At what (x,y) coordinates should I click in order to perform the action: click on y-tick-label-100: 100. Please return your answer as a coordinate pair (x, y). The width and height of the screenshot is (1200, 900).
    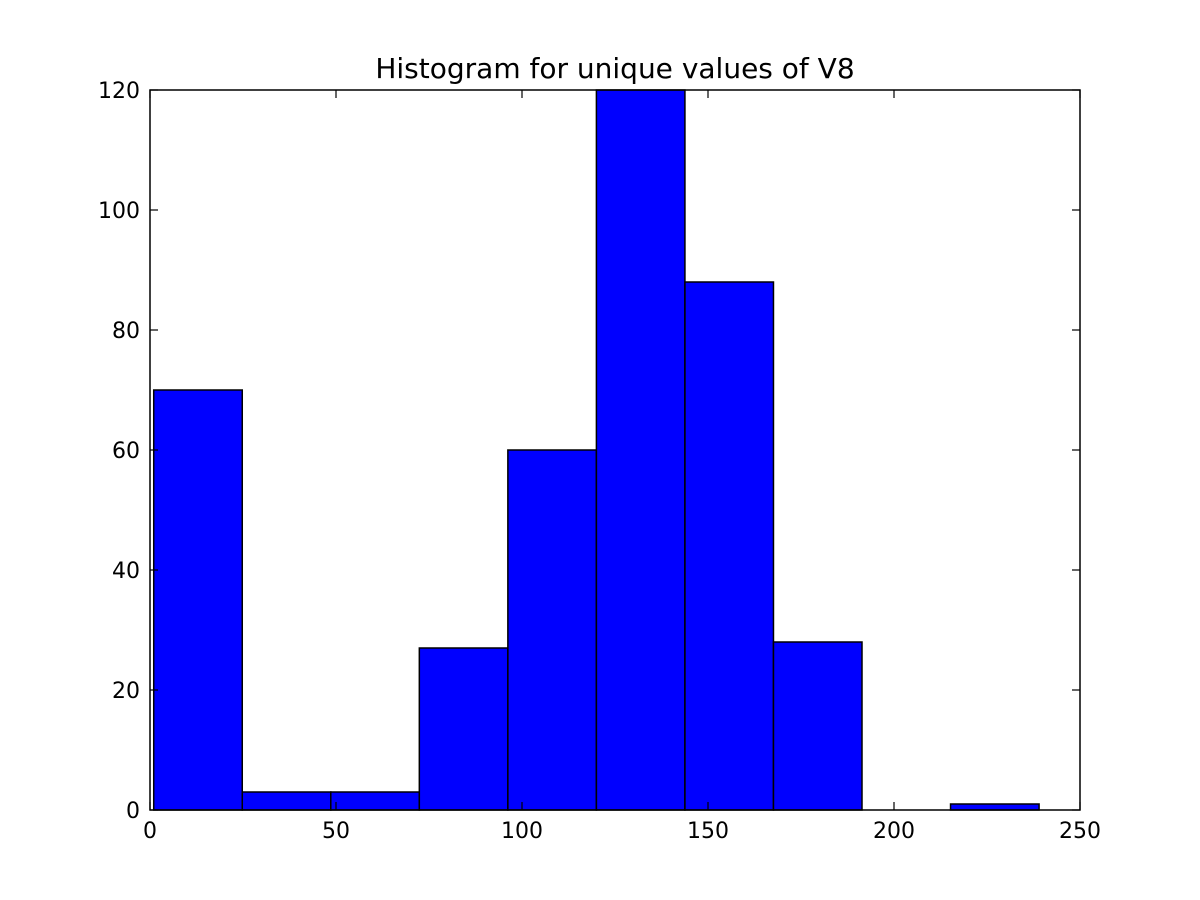
    Looking at the image, I should click on (119, 211).